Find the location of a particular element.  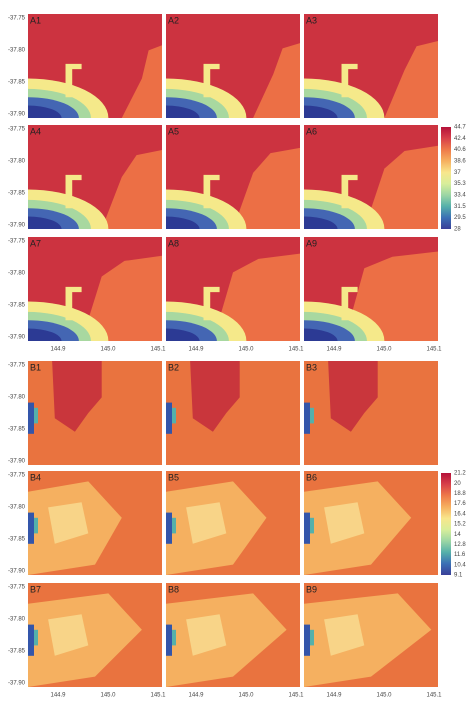

colorbar-label: 44.7 is located at coordinates (460, 128).